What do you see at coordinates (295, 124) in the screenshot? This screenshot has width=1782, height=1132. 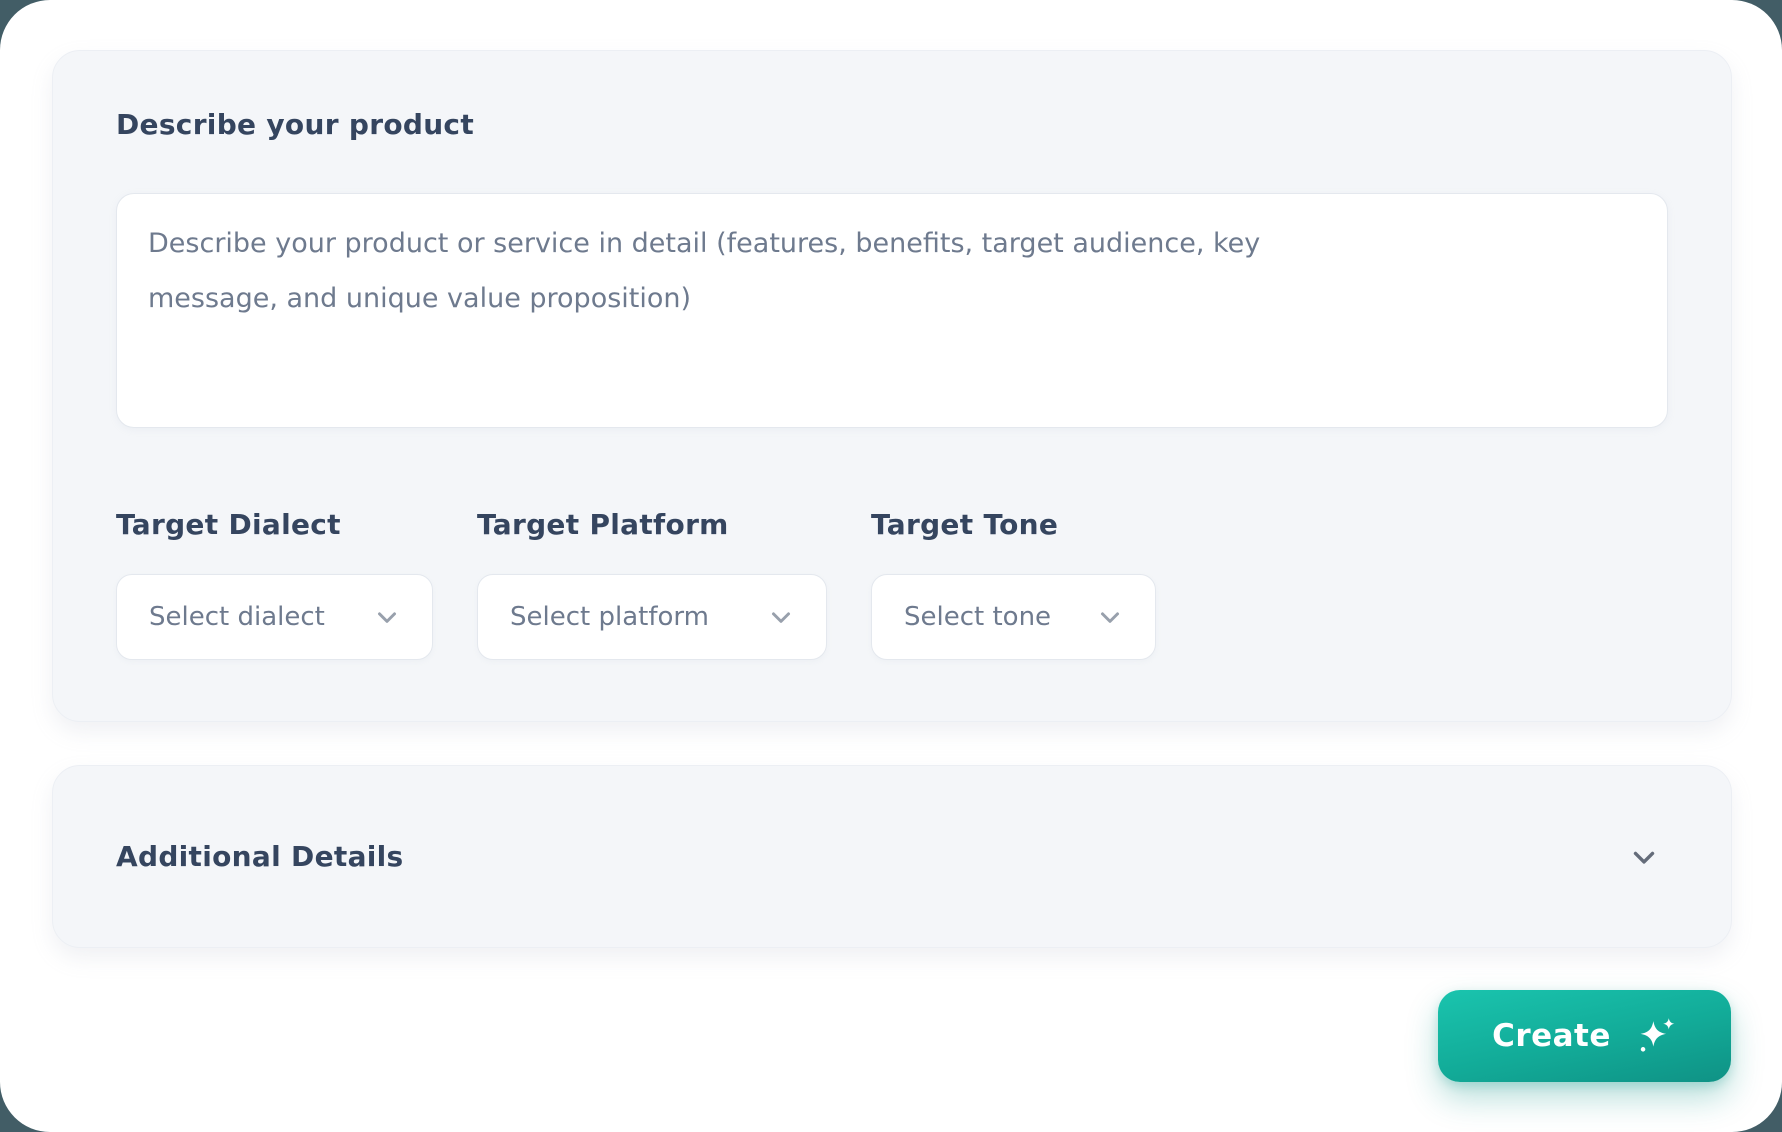 I see `describe-product-label: Describe your product` at bounding box center [295, 124].